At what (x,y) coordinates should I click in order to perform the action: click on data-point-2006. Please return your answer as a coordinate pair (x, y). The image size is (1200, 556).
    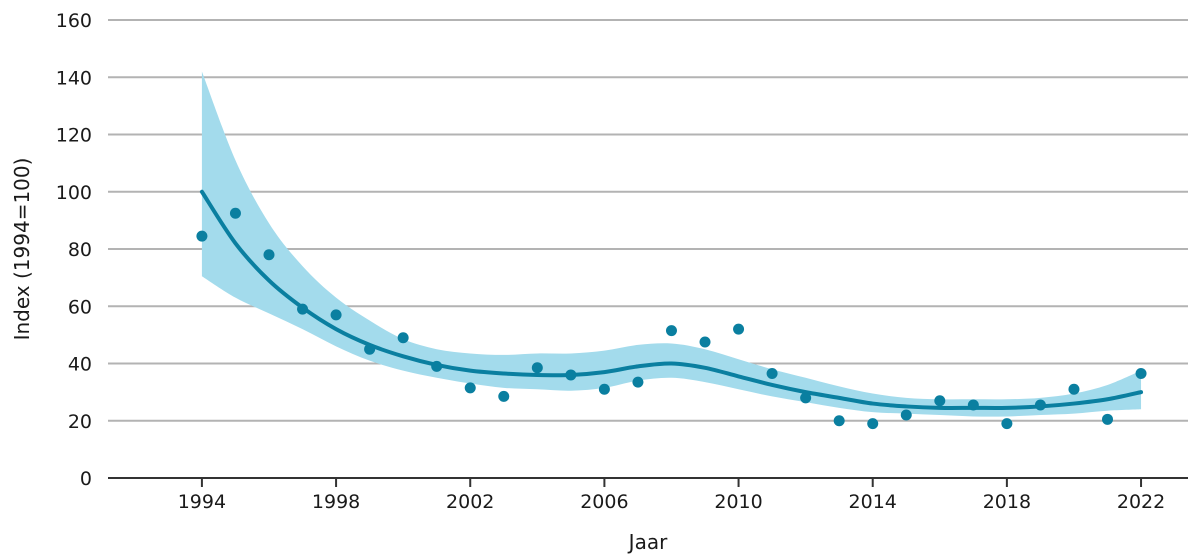
    Looking at the image, I should click on (604, 389).